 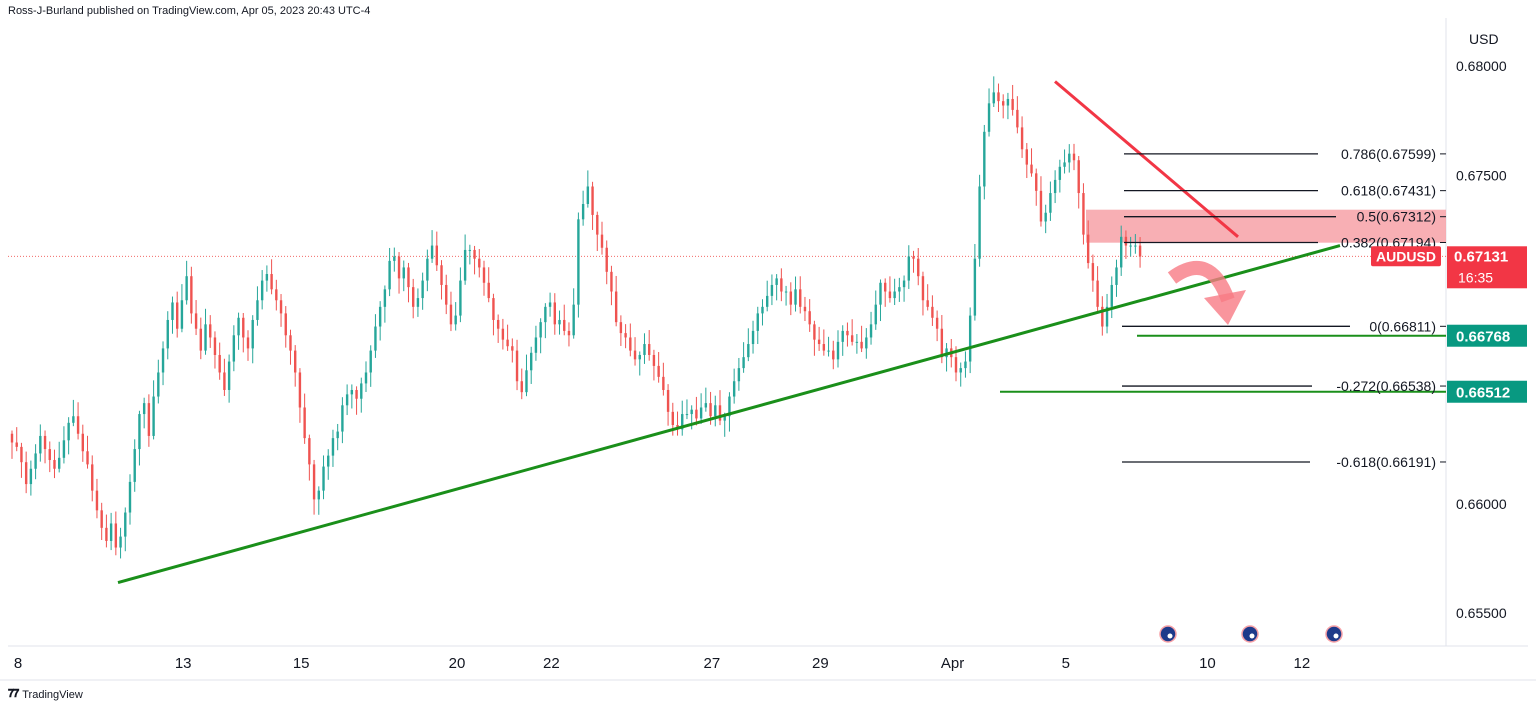 I want to click on support-price-box, so click(x=1487, y=391).